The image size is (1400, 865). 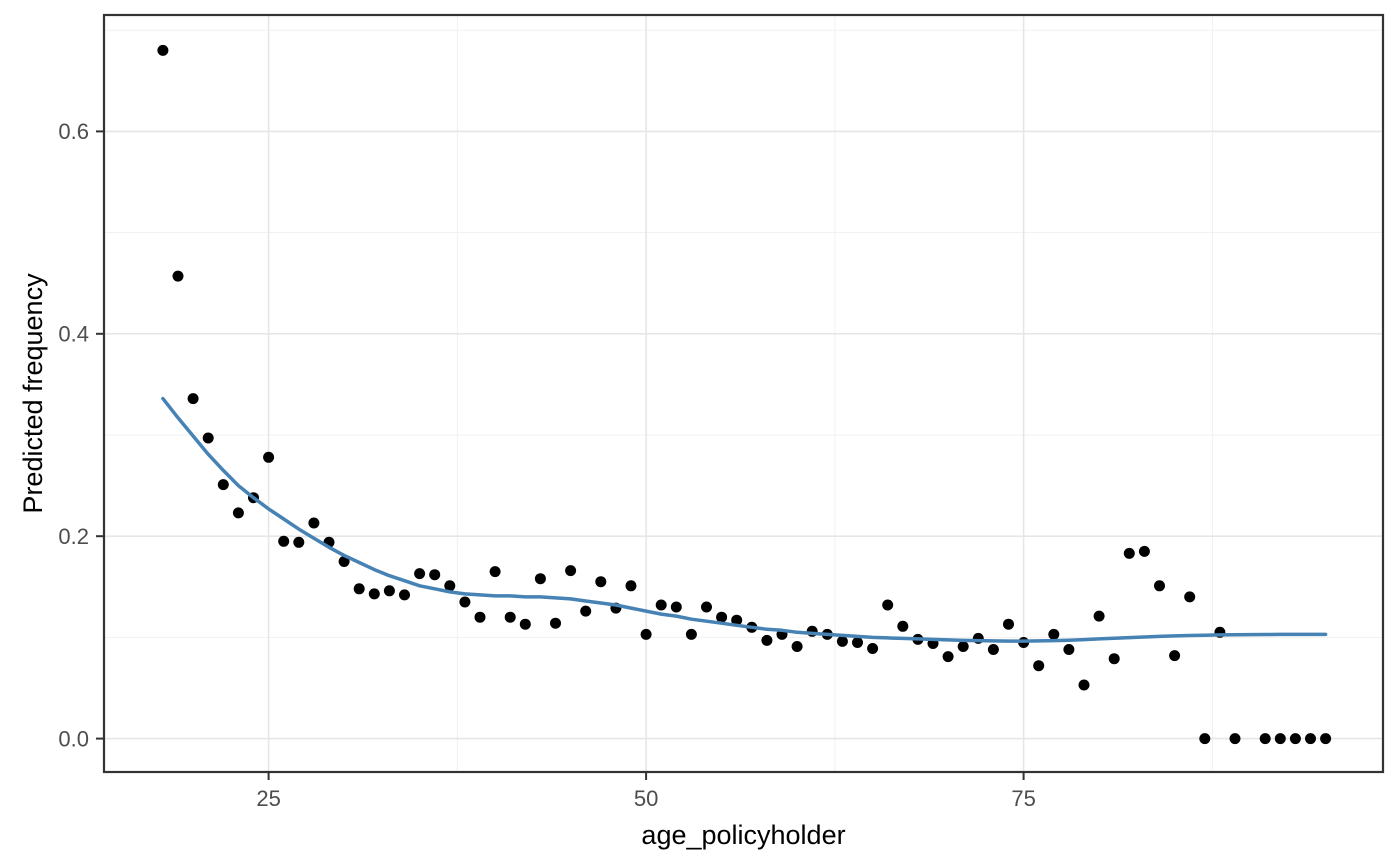 I want to click on y-axis-title: Predicted frequency, so click(x=33, y=393).